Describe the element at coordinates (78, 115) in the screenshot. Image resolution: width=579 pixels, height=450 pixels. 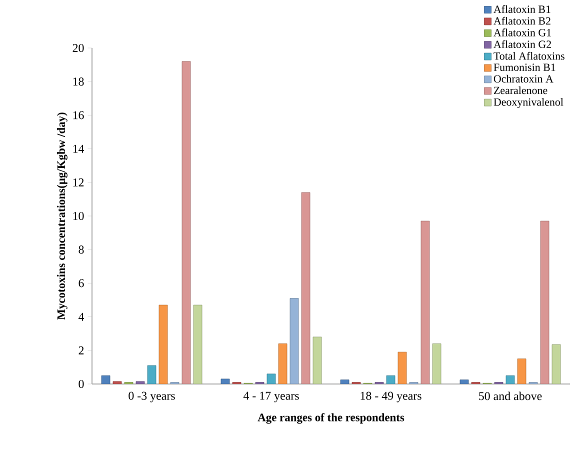
I see `y-tick-label: 16` at that location.